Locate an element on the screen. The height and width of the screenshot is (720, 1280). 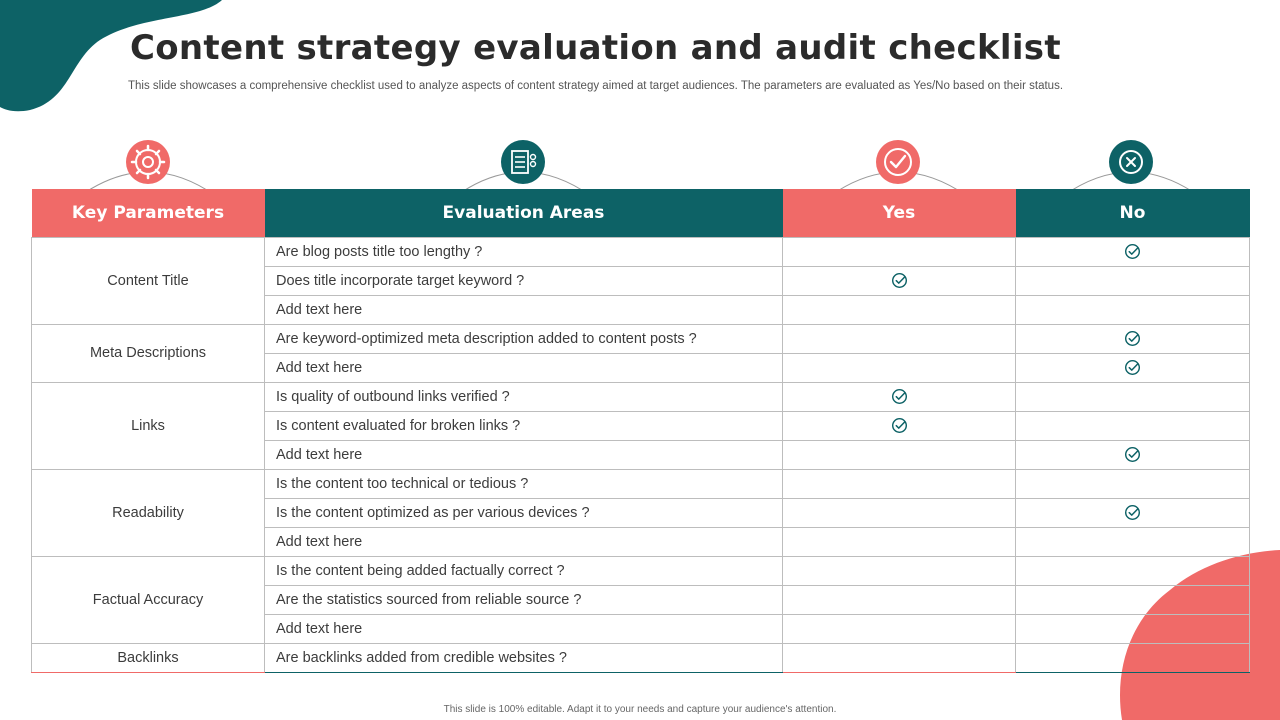
table-header-row: Key Parameters Evaluation Areas Yes No is located at coordinates (640, 213).